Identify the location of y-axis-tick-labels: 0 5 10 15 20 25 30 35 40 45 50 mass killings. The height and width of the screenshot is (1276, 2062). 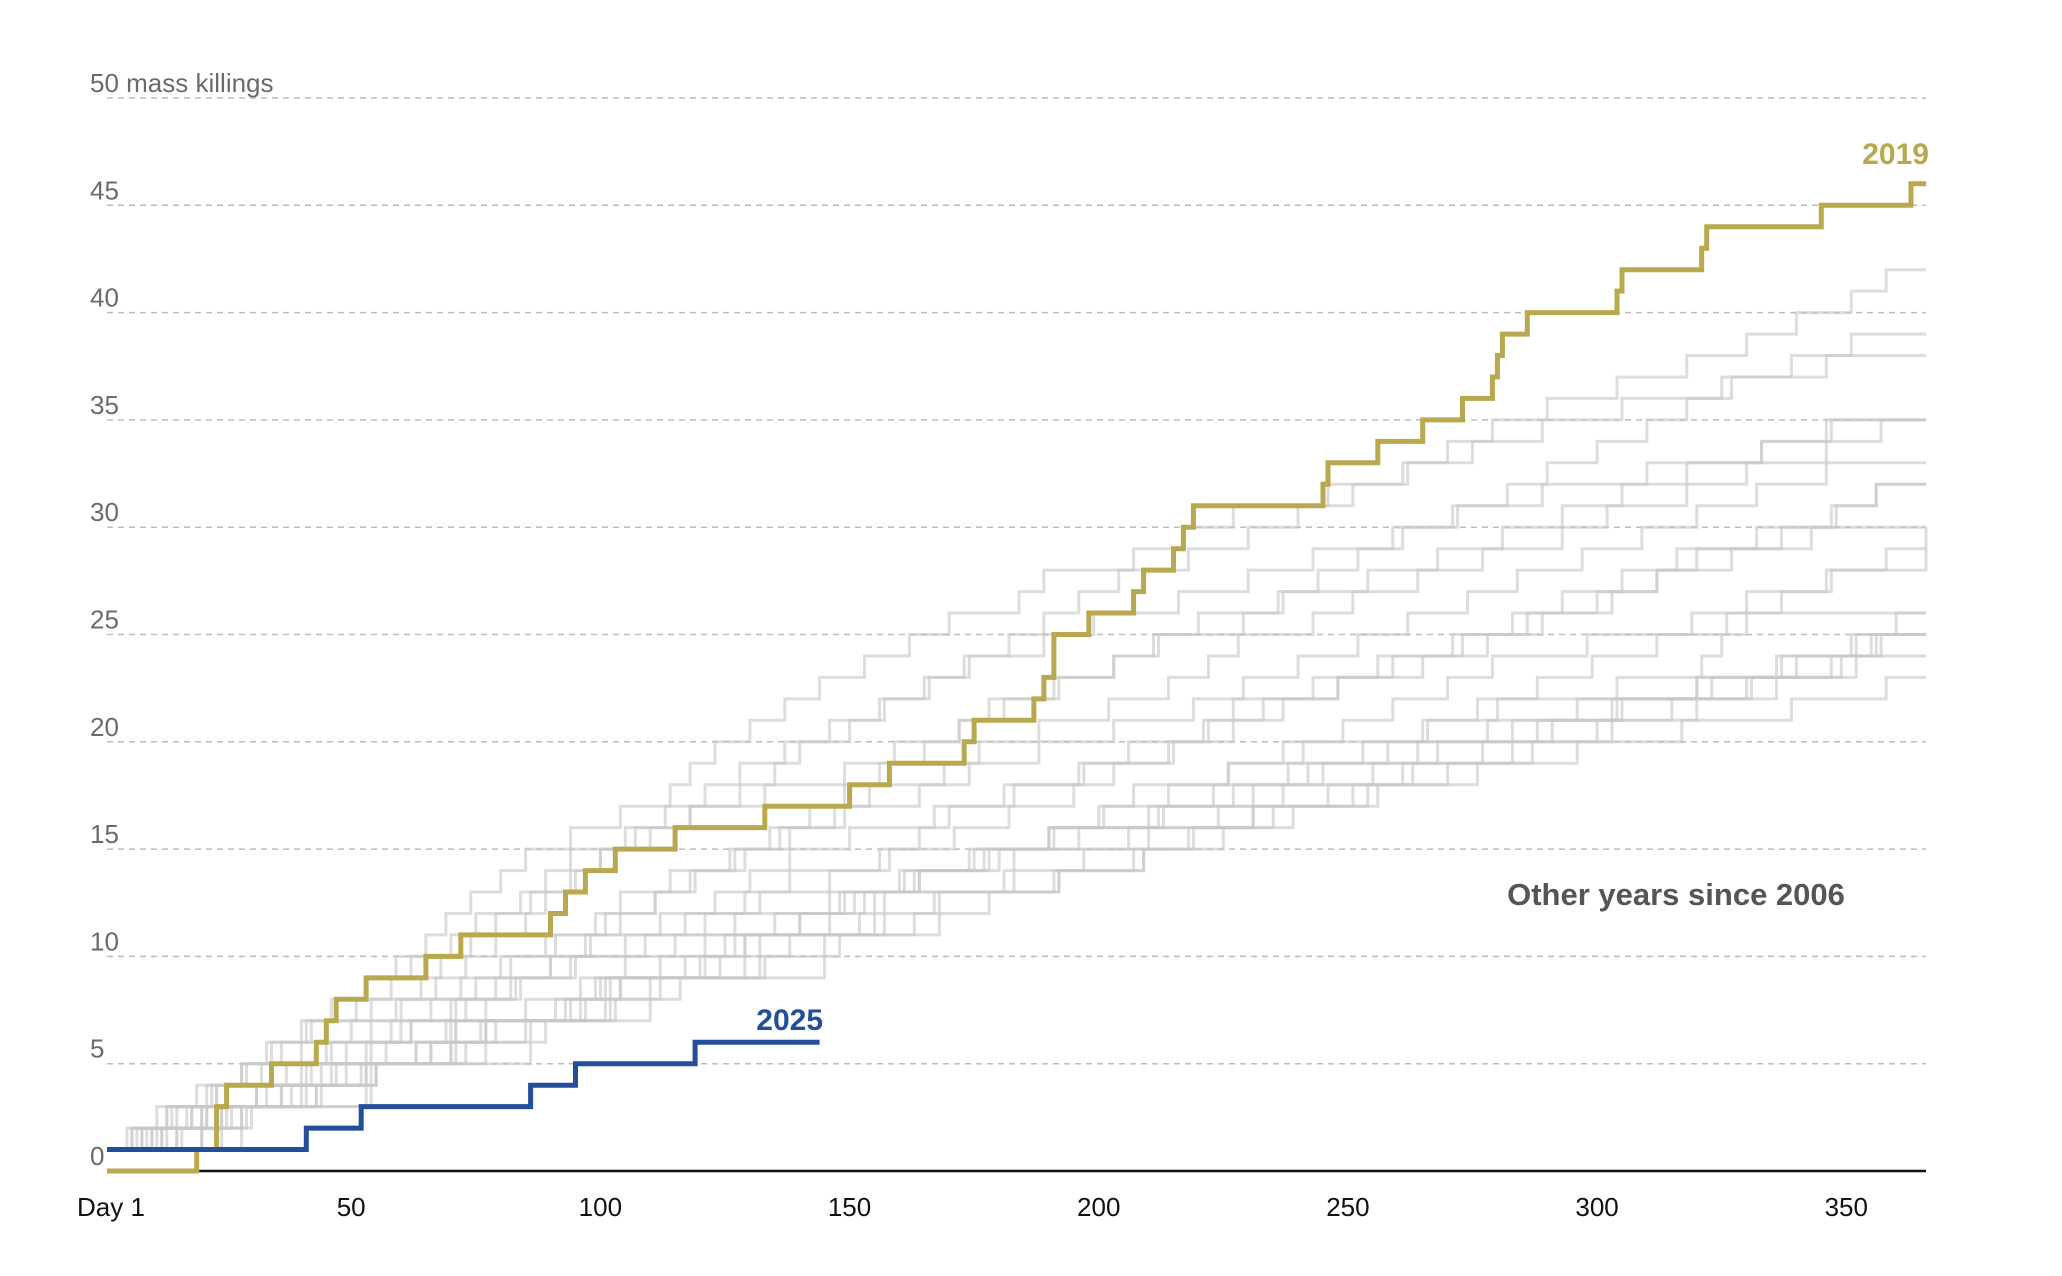
(182, 619).